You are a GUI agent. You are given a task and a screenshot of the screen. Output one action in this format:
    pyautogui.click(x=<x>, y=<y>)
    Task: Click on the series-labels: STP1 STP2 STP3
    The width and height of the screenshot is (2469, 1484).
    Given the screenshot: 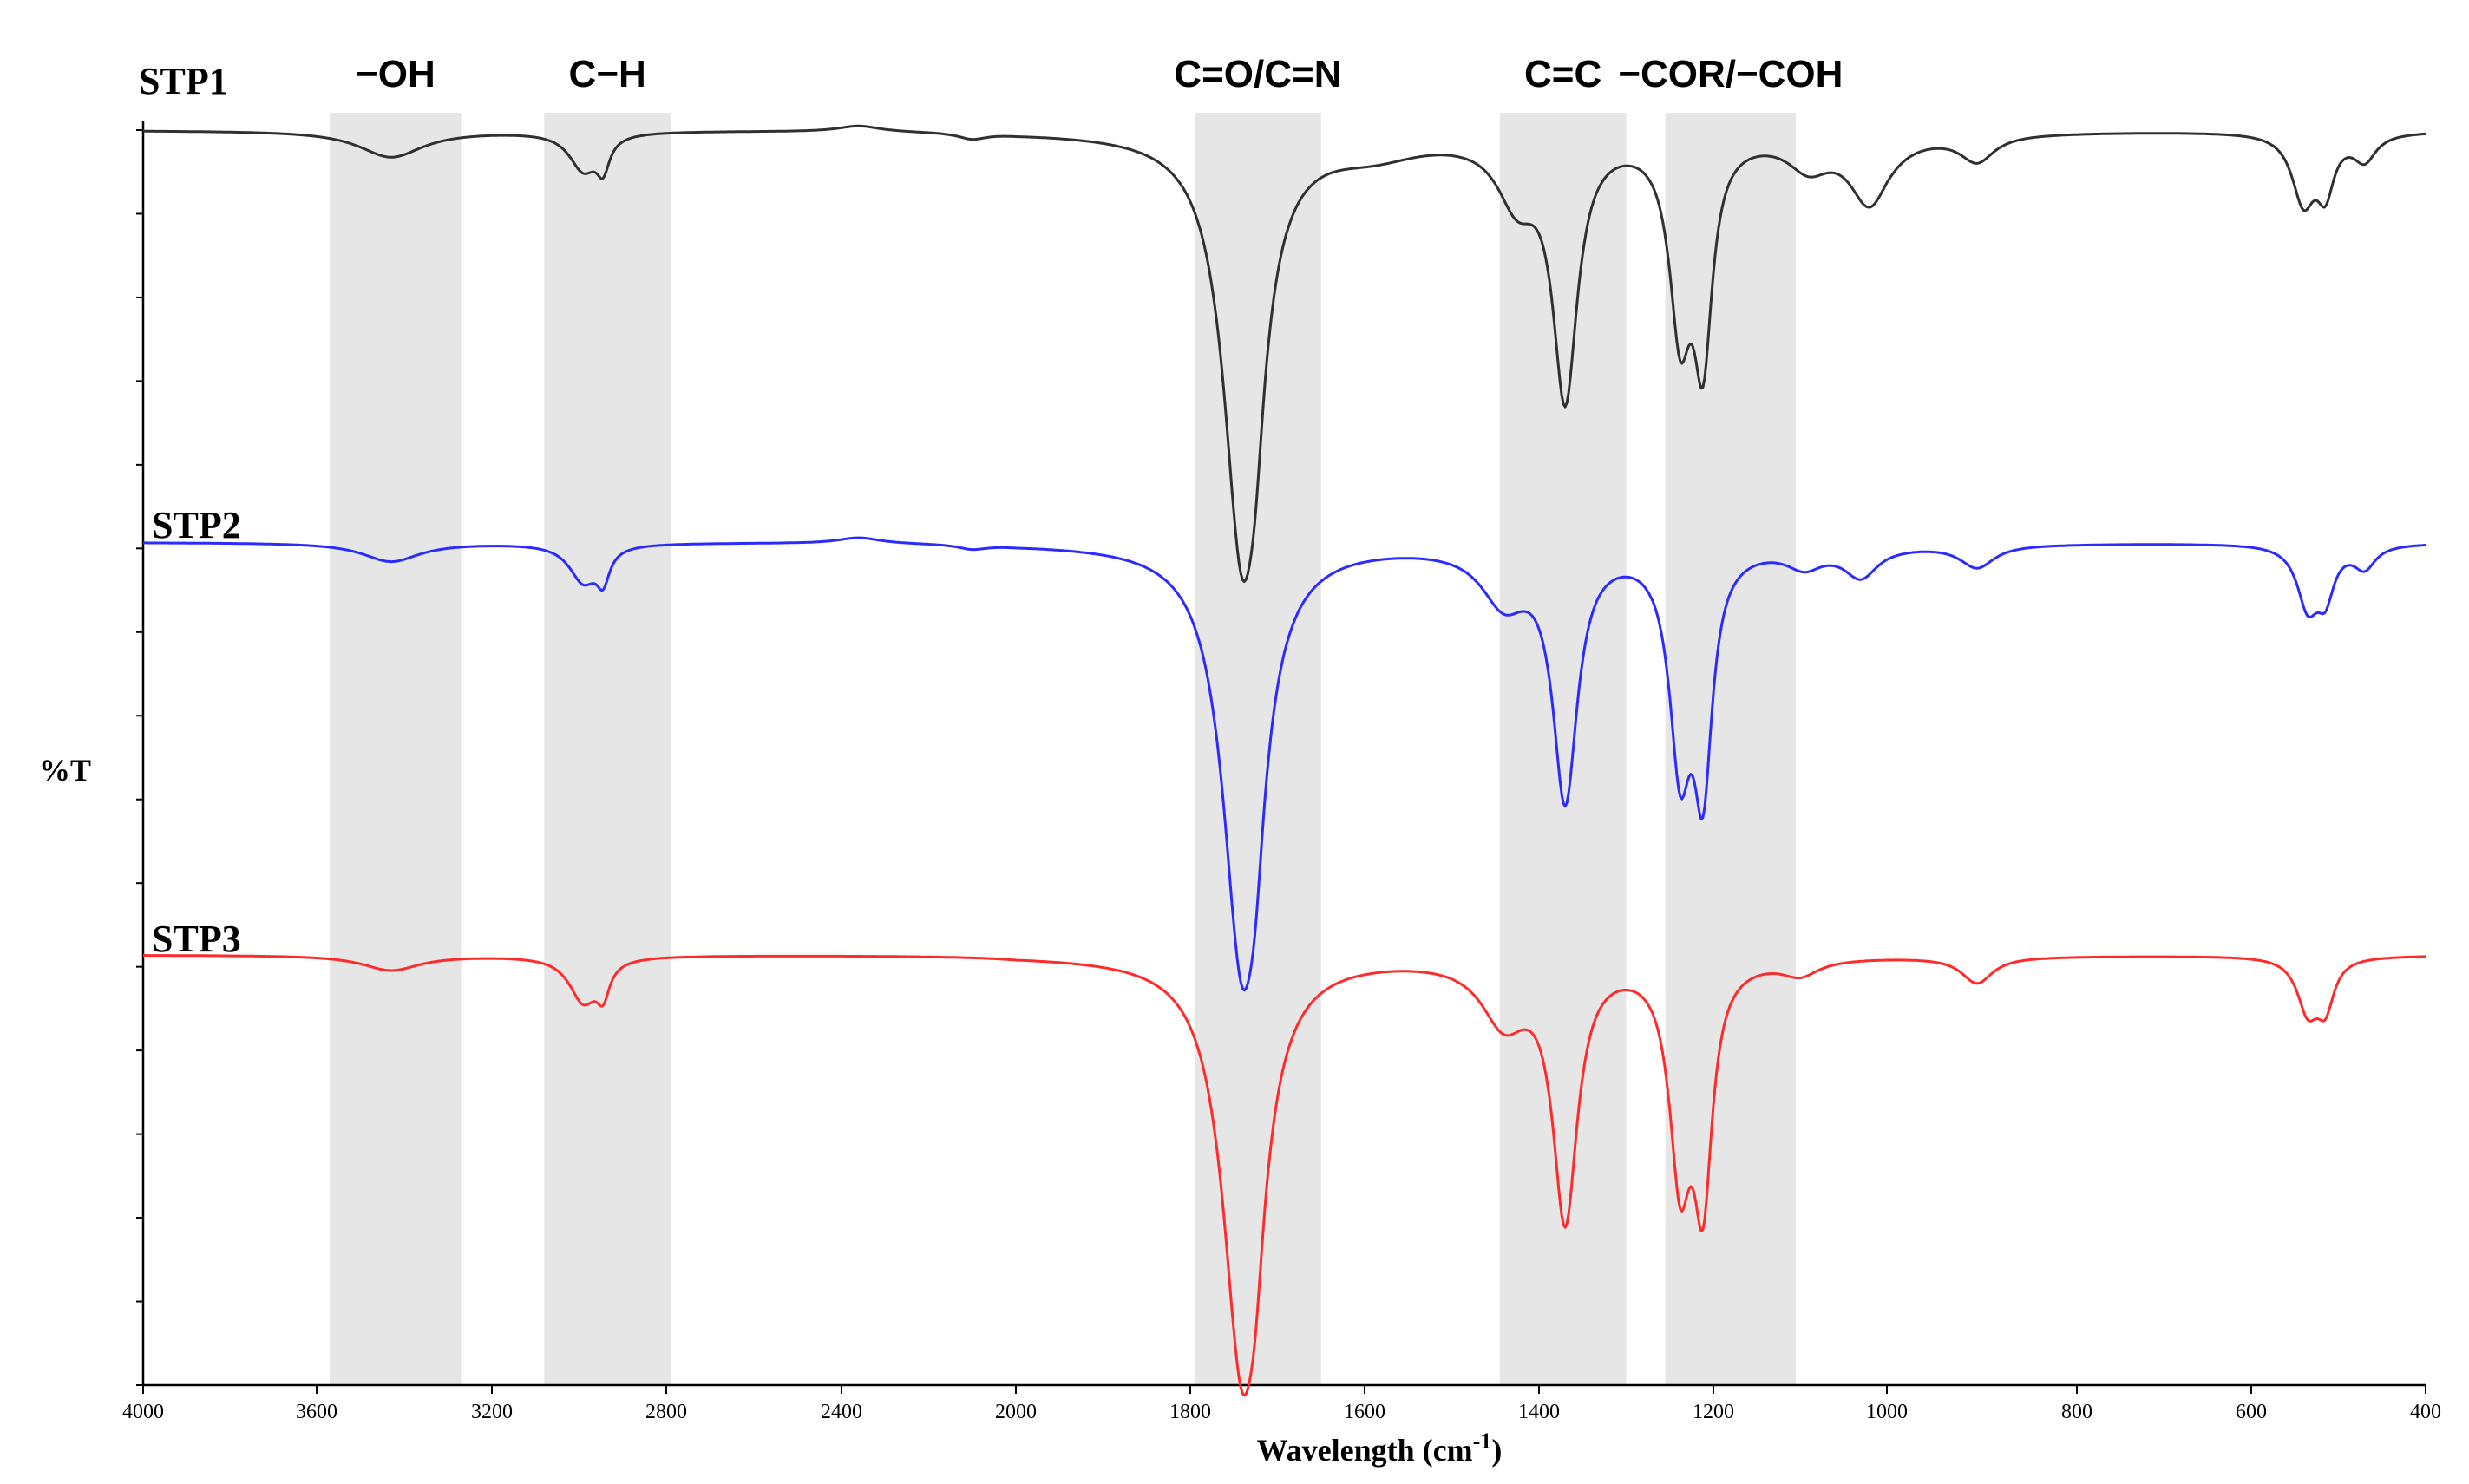 What is the action you would take?
    pyautogui.click(x=190, y=510)
    